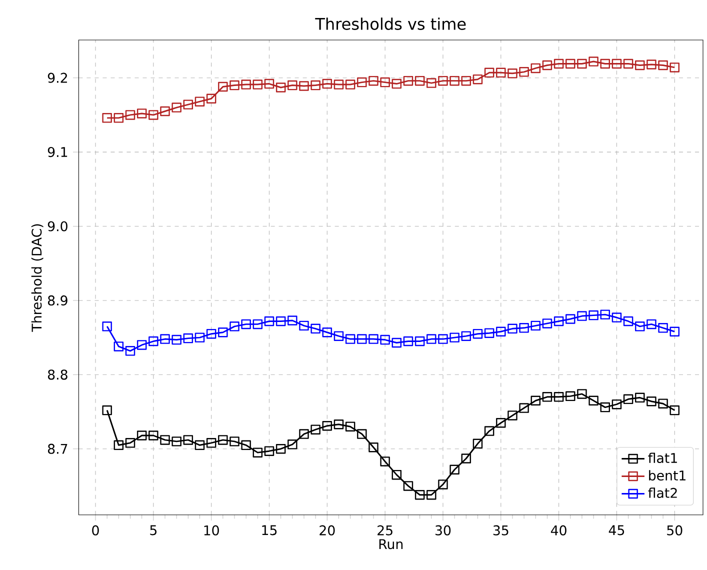 The width and height of the screenshot is (707, 570). Describe the element at coordinates (58, 301) in the screenshot. I see `y-tick-label: 8.9` at that location.